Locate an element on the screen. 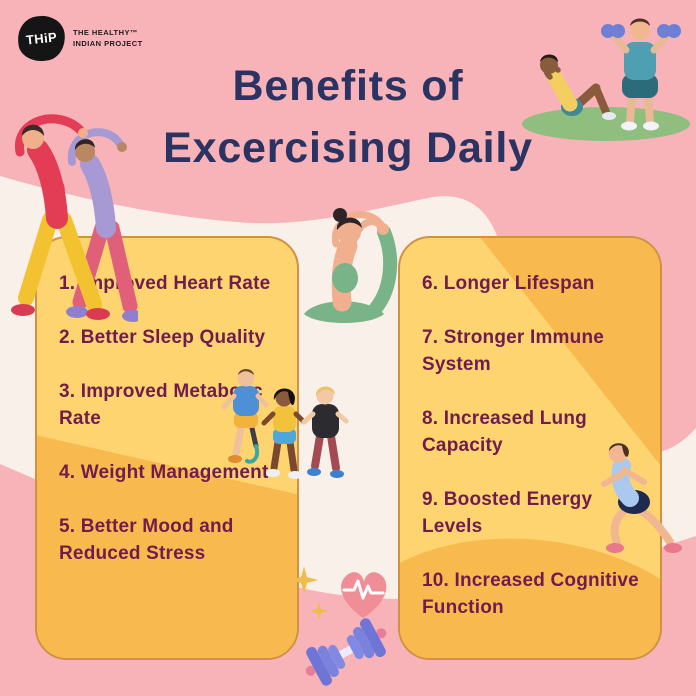 Image resolution: width=696 pixels, height=696 pixels. logo-tagline-line2: INDIAN PROJECT is located at coordinates (108, 43).